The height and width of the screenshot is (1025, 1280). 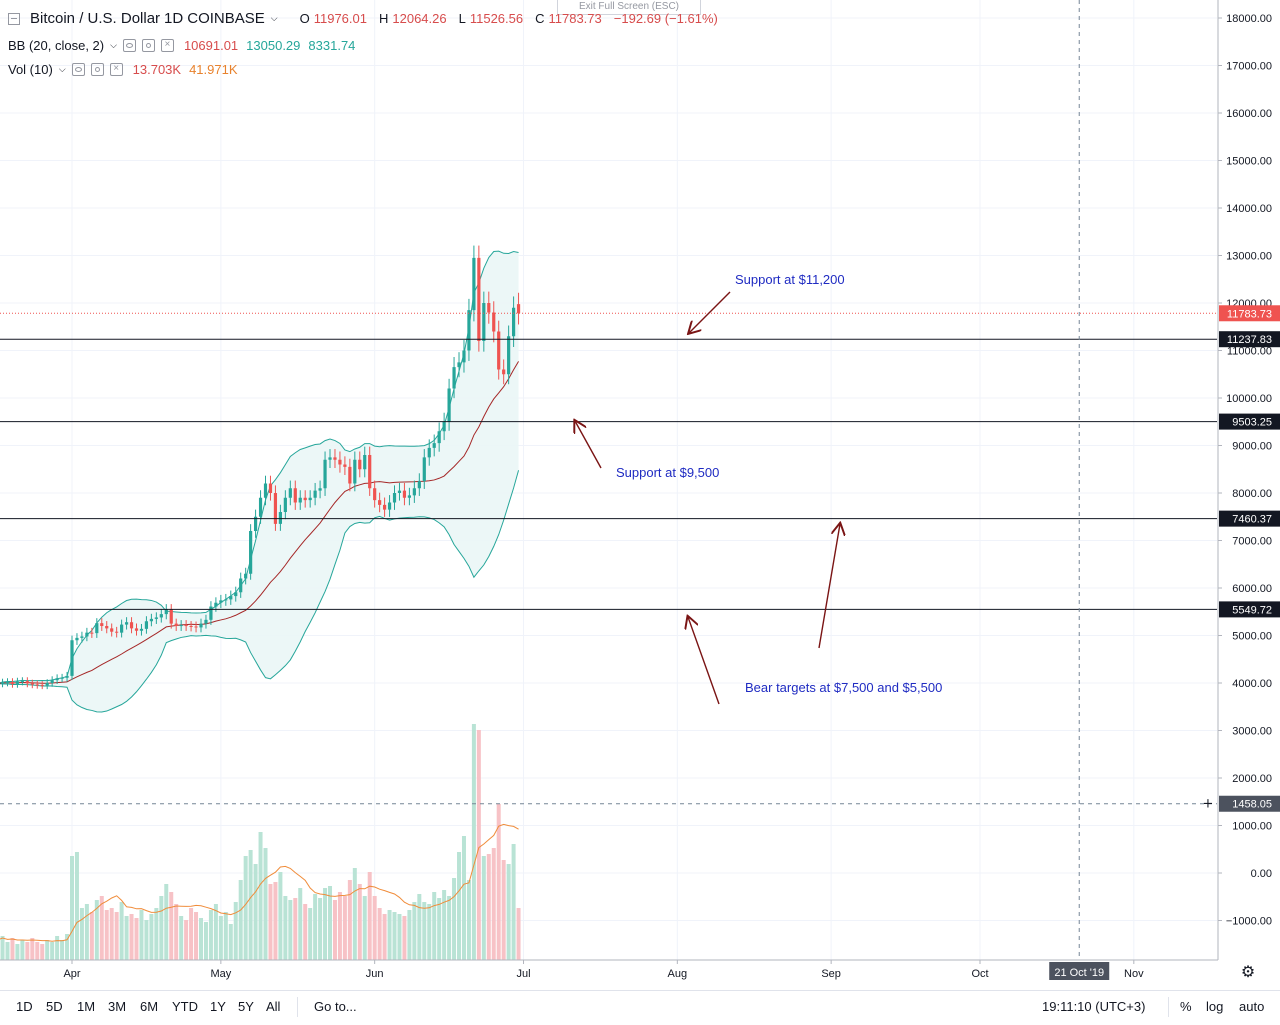 I want to click on time-axis: Apr May Jun Jul Aug Sep Oct Nov 21 Oct '19, so click(x=609, y=969).